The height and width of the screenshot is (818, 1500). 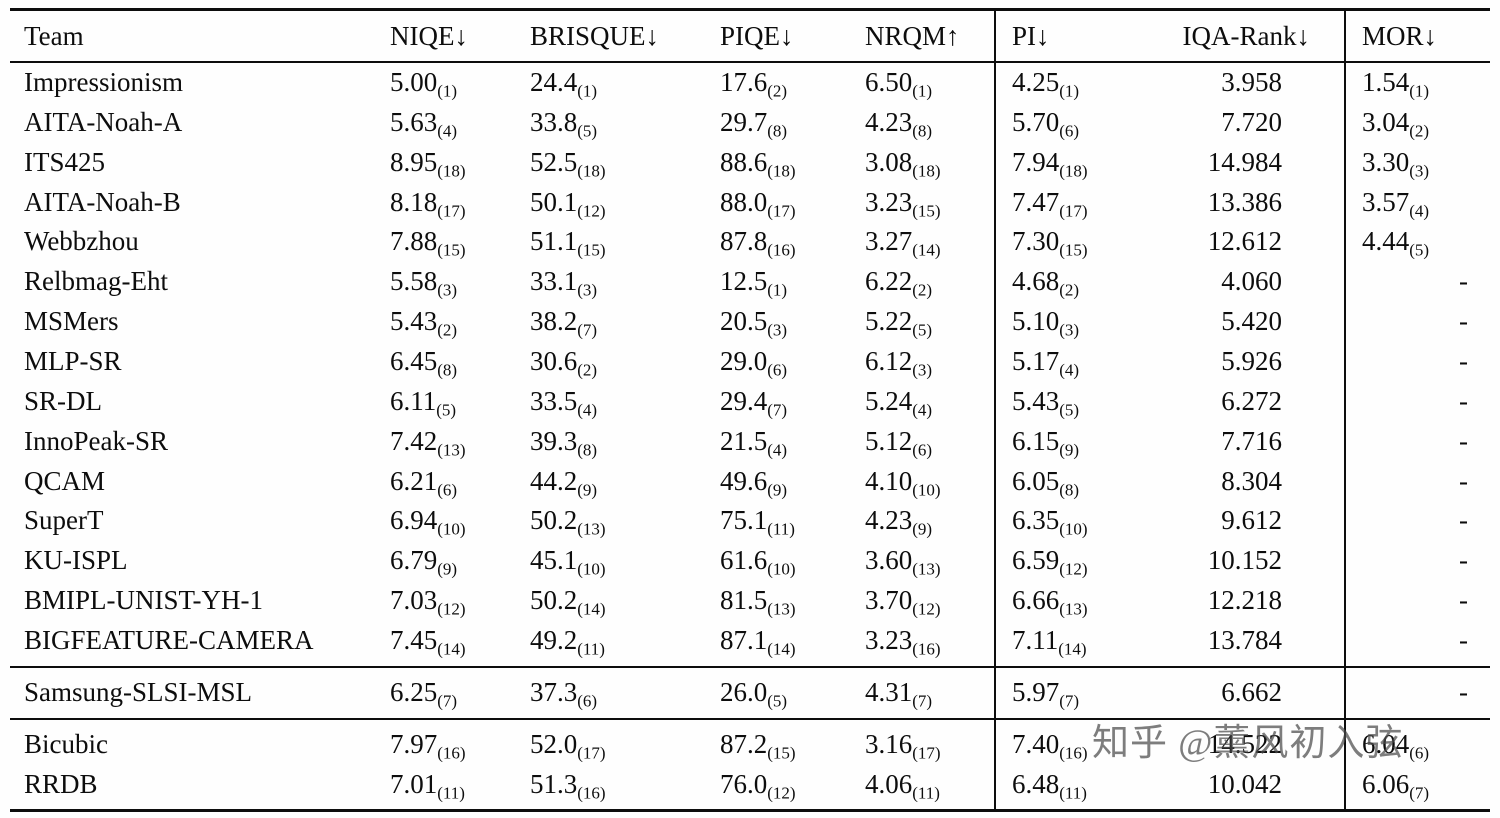 I want to click on metric-value: 29.7, so click(x=744, y=121).